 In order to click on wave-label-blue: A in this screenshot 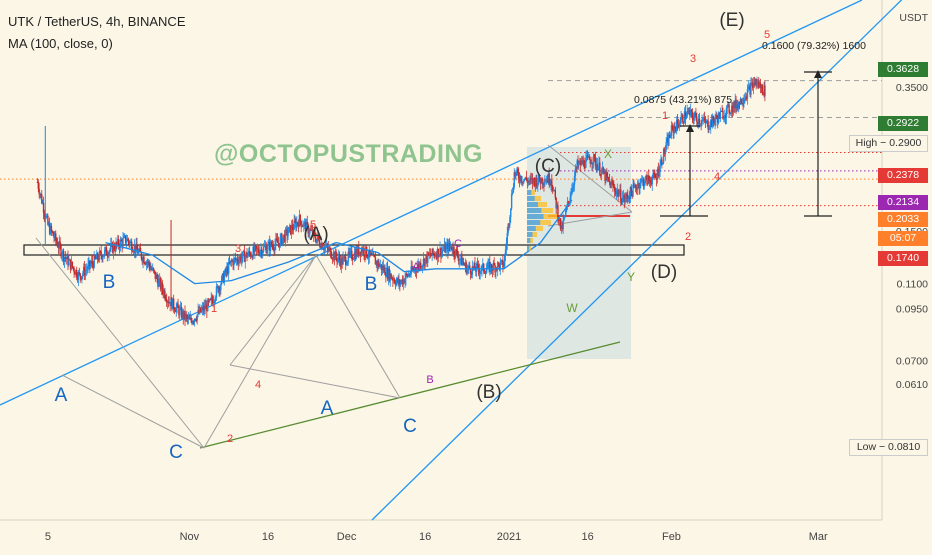, I will do `click(327, 408)`.